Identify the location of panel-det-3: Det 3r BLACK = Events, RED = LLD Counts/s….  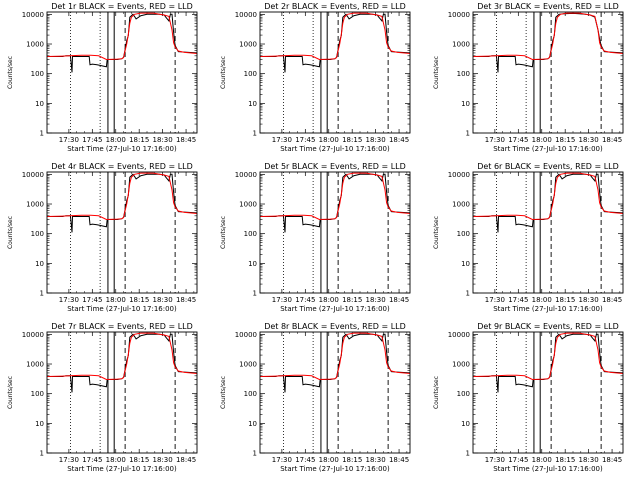
(528, 77).